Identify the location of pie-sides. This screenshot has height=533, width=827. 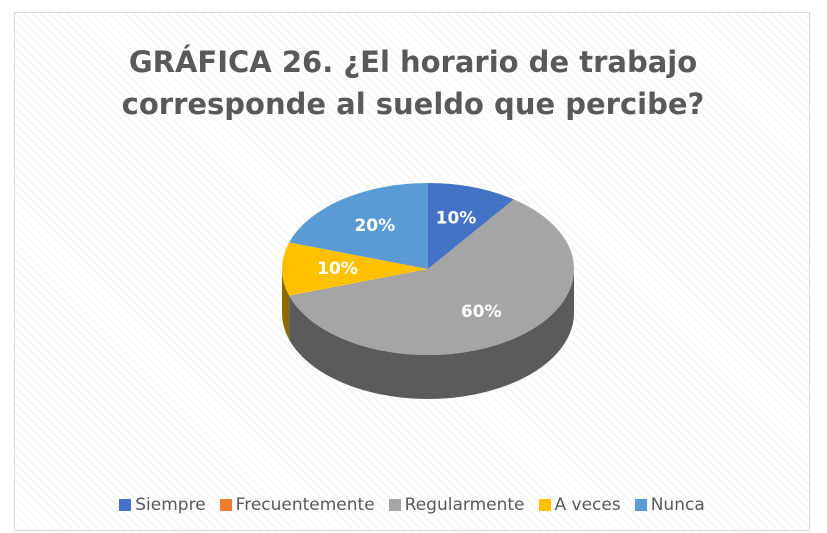
(428, 334).